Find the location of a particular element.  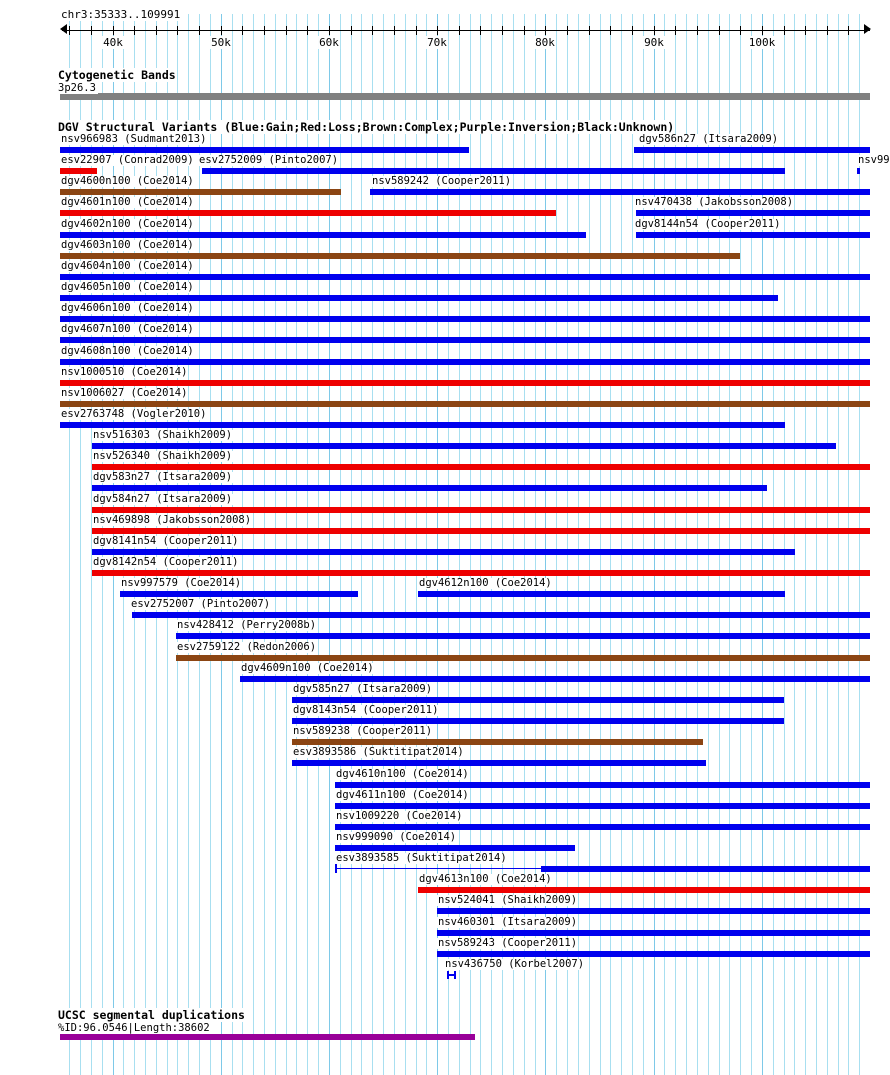

dgv-variant-label: dgv583n27 (Itsara2009) is located at coordinates (163, 477).